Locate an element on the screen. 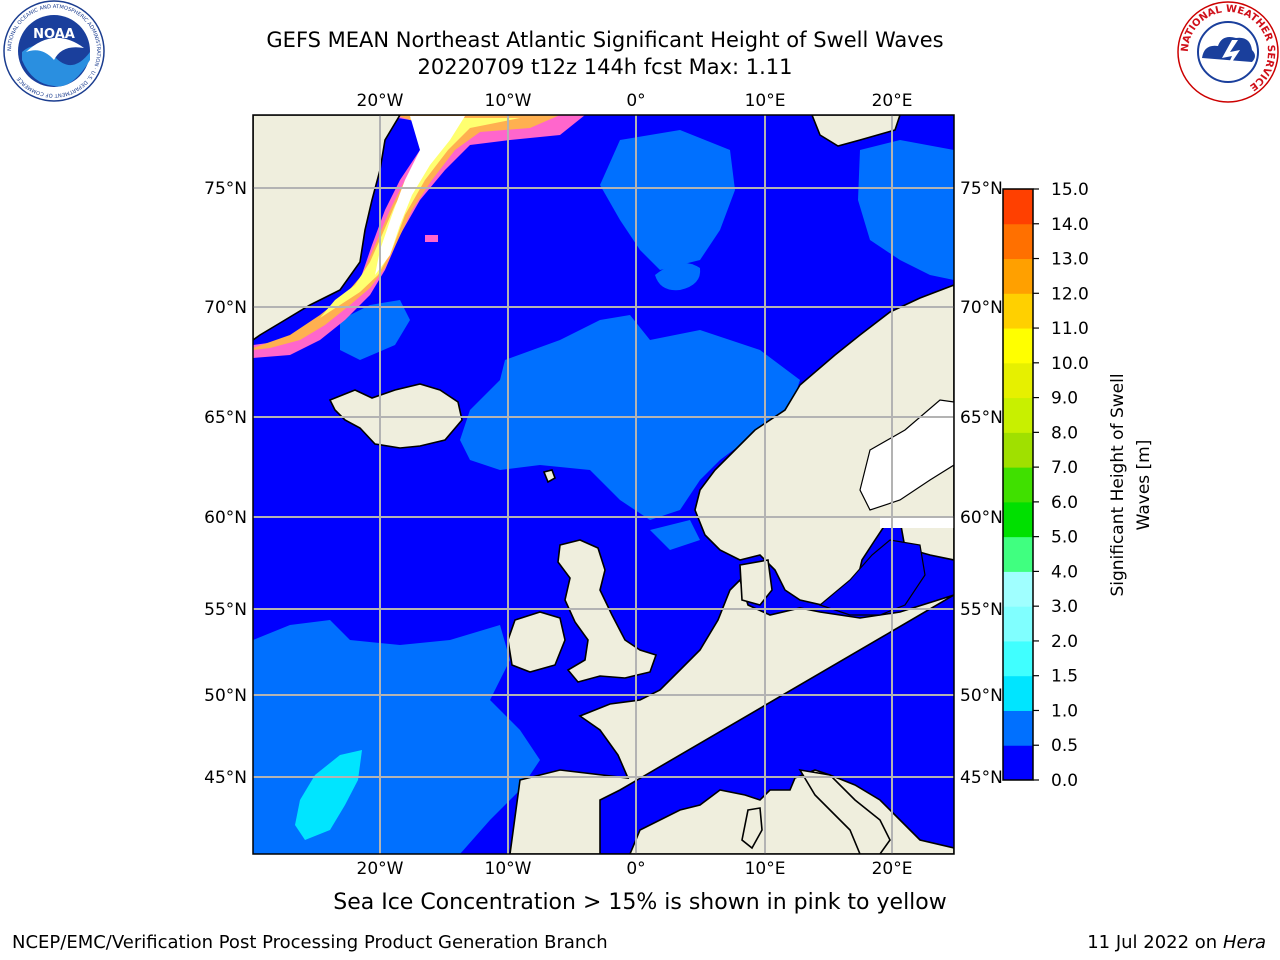  lat-labels-left: 75°N 70°N 65°N 60°N 55°N 50°N 45°N is located at coordinates (225, 483).